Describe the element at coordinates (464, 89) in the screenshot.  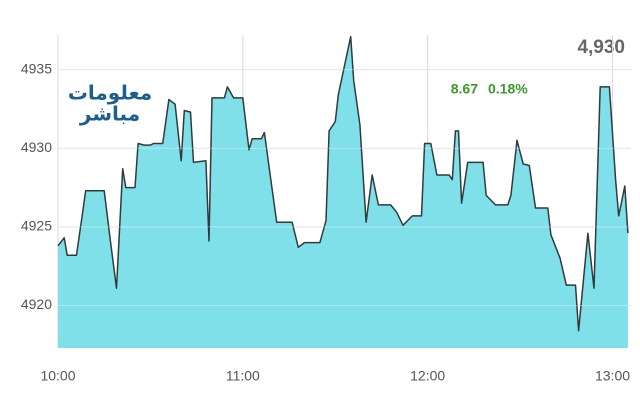
I see `change: 8.67` at that location.